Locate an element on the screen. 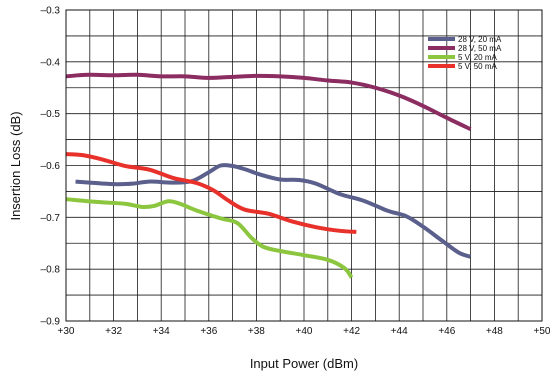 The height and width of the screenshot is (377, 553). legend-label-2: 28 V, 50 mA is located at coordinates (480, 48).